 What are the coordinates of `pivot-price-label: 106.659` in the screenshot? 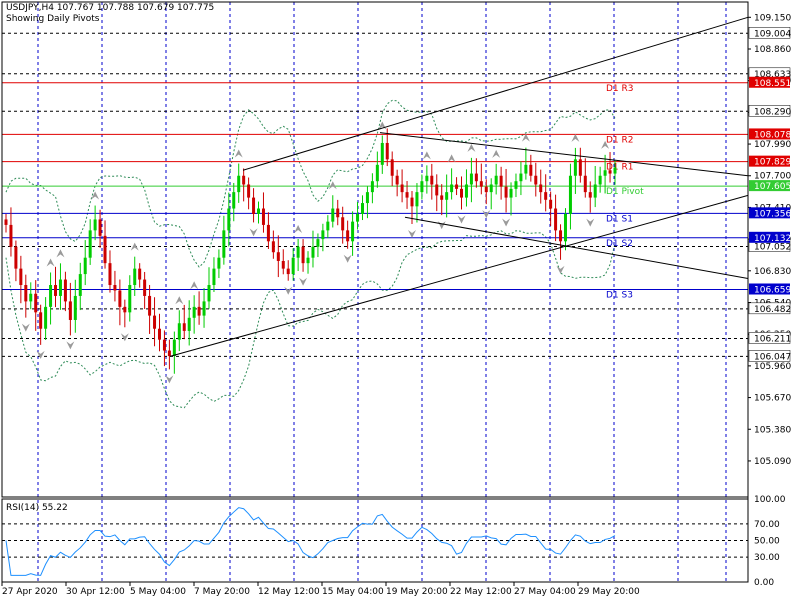 It's located at (772, 290).